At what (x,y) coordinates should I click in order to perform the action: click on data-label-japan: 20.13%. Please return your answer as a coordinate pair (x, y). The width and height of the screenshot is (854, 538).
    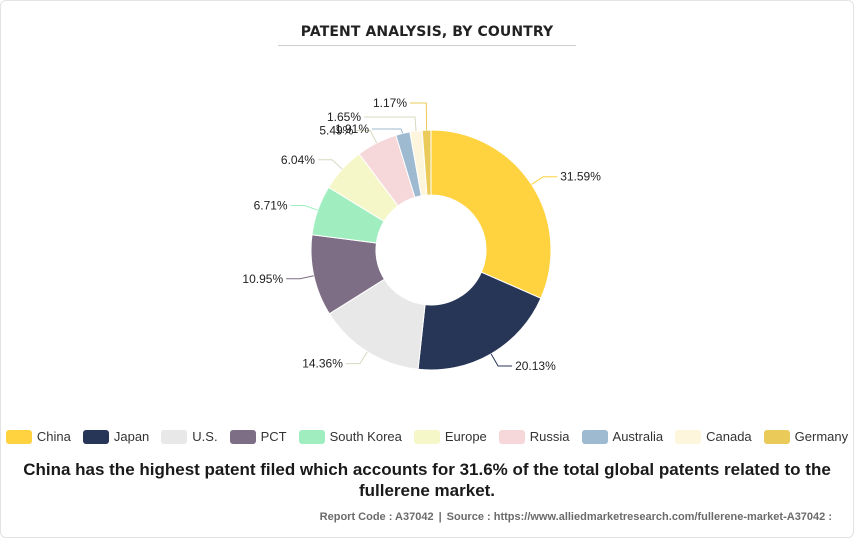
    Looking at the image, I should click on (535, 366).